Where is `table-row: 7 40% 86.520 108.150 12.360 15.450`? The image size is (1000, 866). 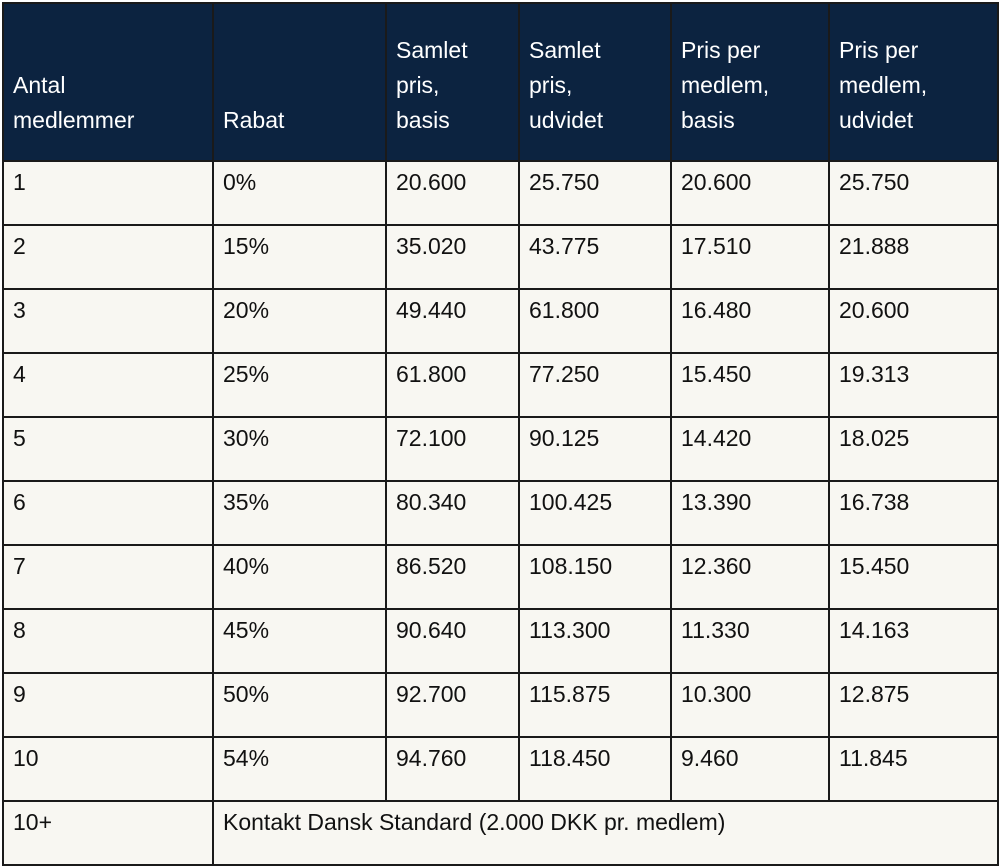 table-row: 7 40% 86.520 108.150 12.360 15.450 is located at coordinates (500, 577).